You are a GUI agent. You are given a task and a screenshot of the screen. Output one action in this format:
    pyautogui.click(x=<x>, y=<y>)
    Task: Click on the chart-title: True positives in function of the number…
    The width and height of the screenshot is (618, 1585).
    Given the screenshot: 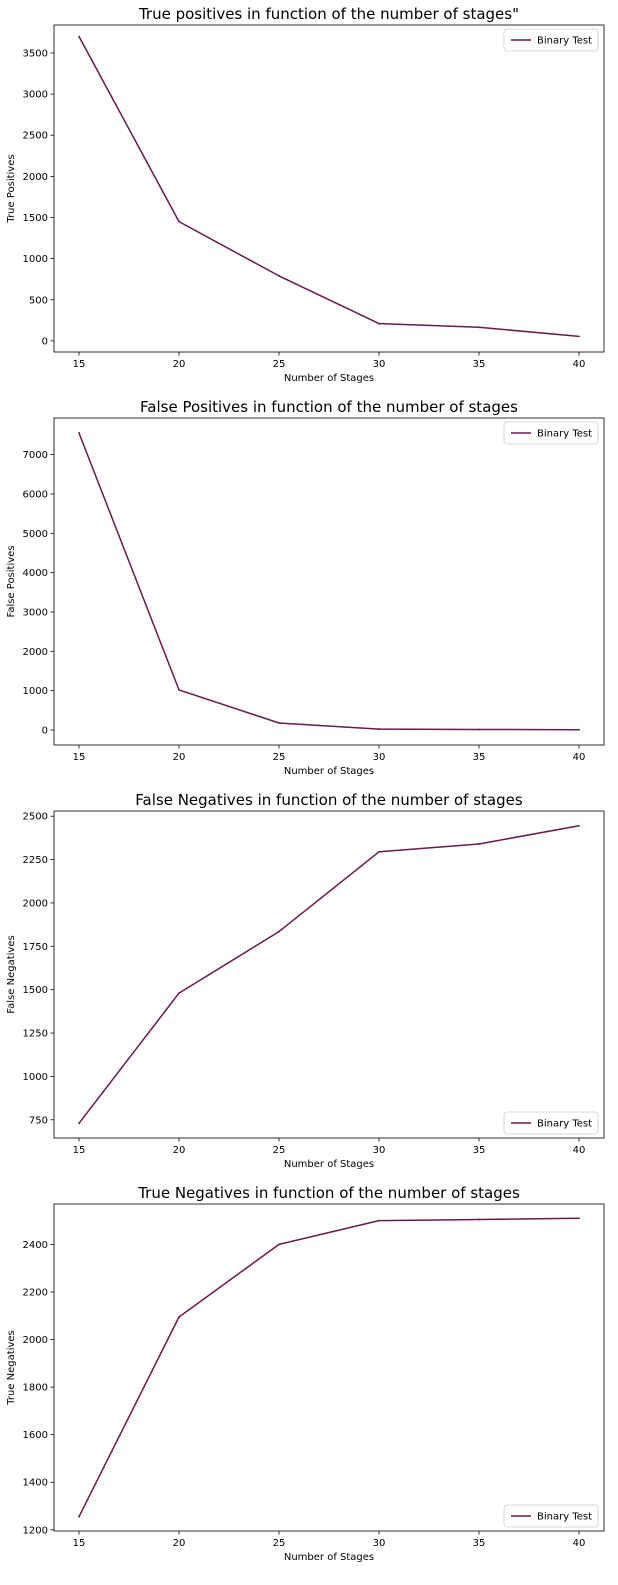 What is the action you would take?
    pyautogui.click(x=328, y=14)
    